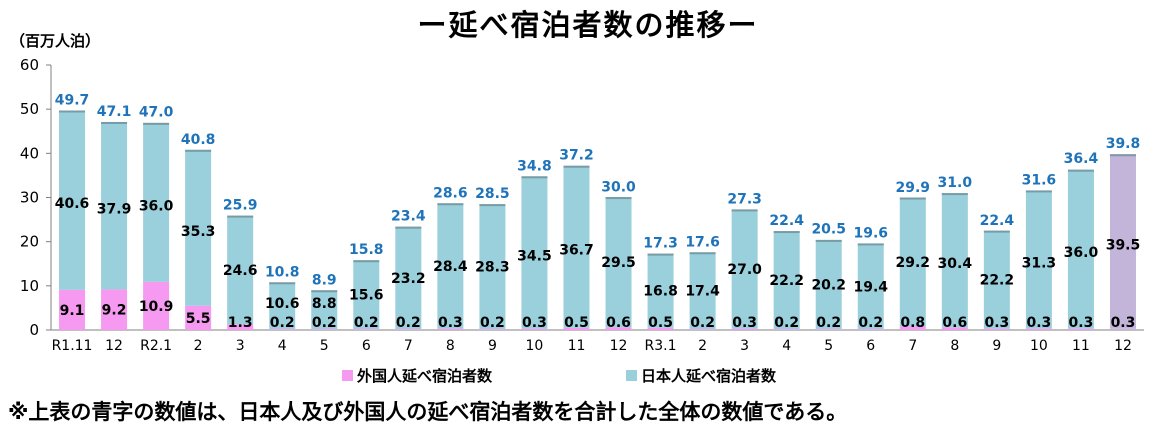  I want to click on japanese-value-label: 27.0, so click(744, 270).